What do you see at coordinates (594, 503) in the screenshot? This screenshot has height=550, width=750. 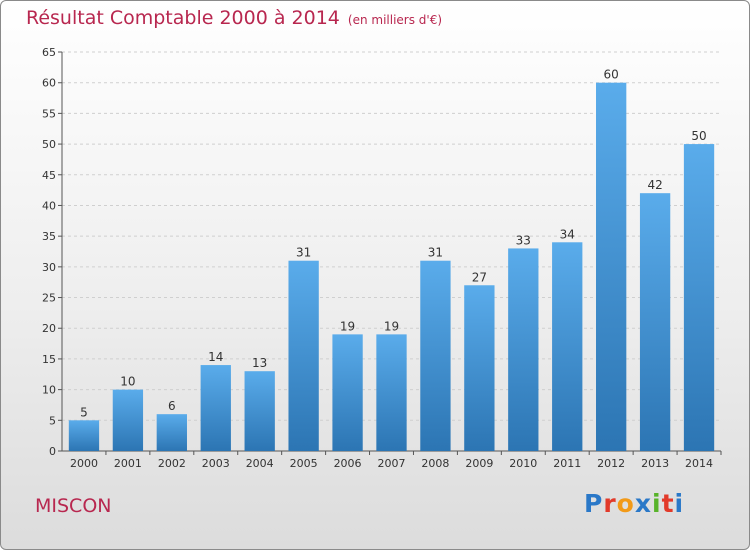 I see `logo-letter: P` at bounding box center [594, 503].